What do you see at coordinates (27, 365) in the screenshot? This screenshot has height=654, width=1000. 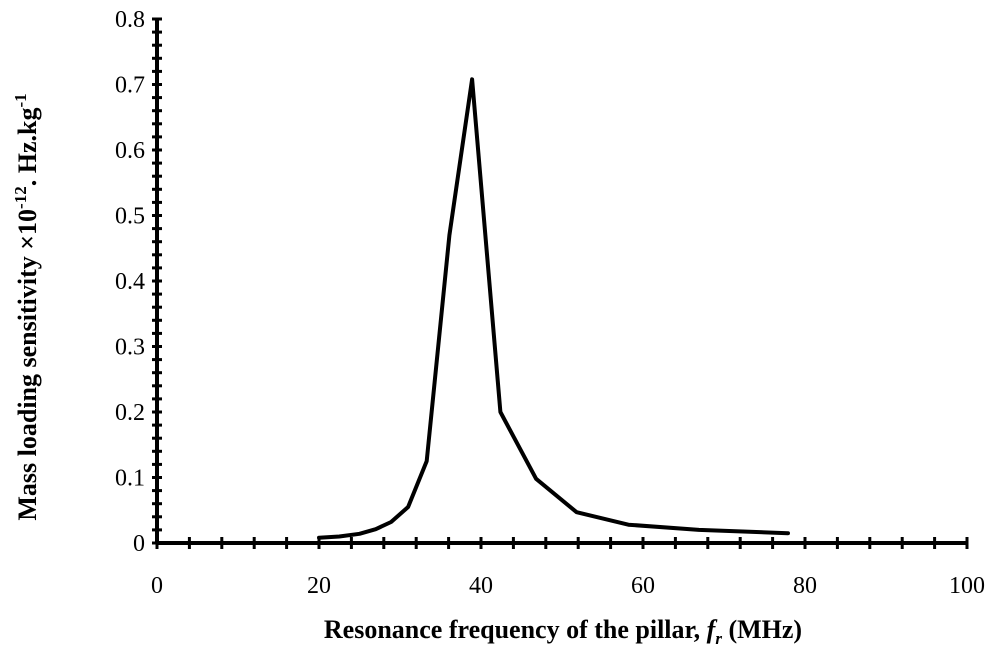 I see `y-axis-title-text: Mass loading sensitivity ×10` at bounding box center [27, 365].